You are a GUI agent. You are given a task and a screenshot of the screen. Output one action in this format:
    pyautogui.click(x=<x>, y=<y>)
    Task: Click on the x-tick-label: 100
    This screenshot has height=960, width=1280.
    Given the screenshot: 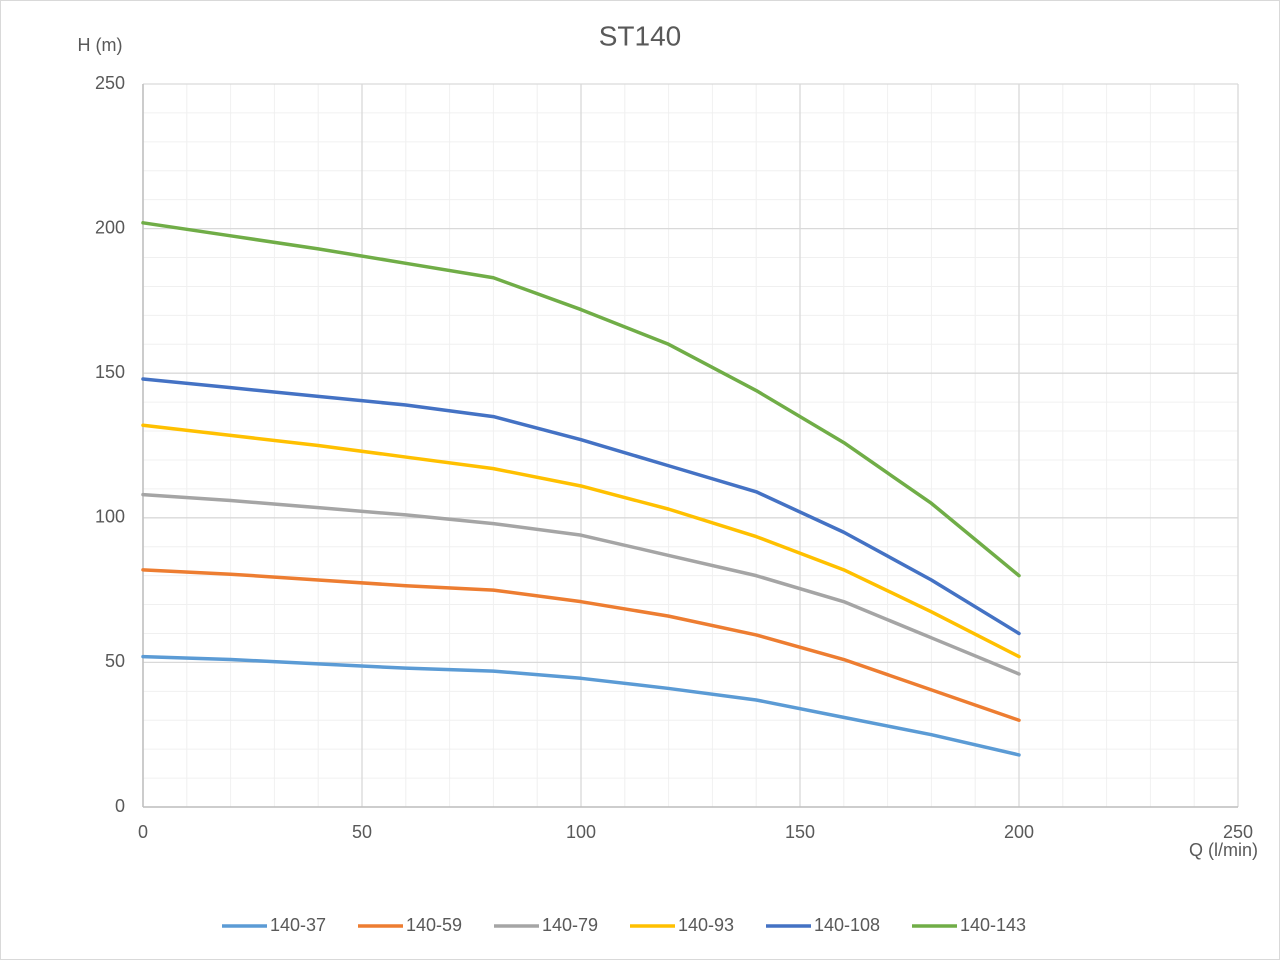 What is the action you would take?
    pyautogui.click(x=581, y=832)
    